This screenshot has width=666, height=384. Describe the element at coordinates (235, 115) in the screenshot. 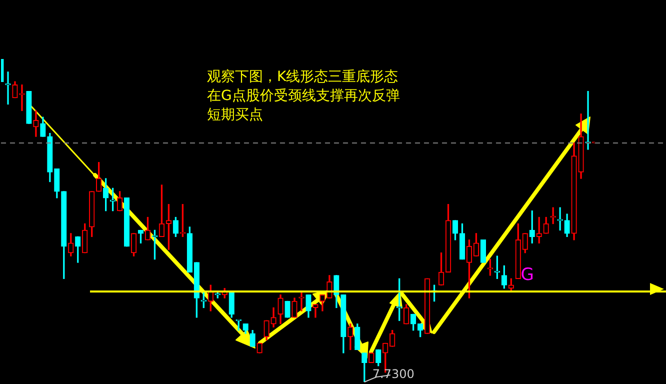

I see `annotation: 短期买点` at that location.